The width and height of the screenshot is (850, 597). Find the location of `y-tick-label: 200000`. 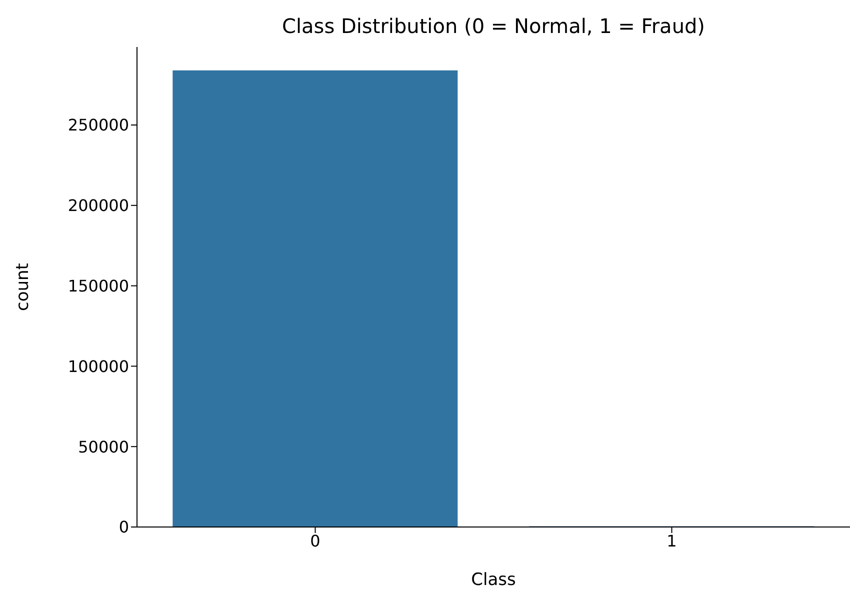

y-tick-label: 200000 is located at coordinates (98, 206).